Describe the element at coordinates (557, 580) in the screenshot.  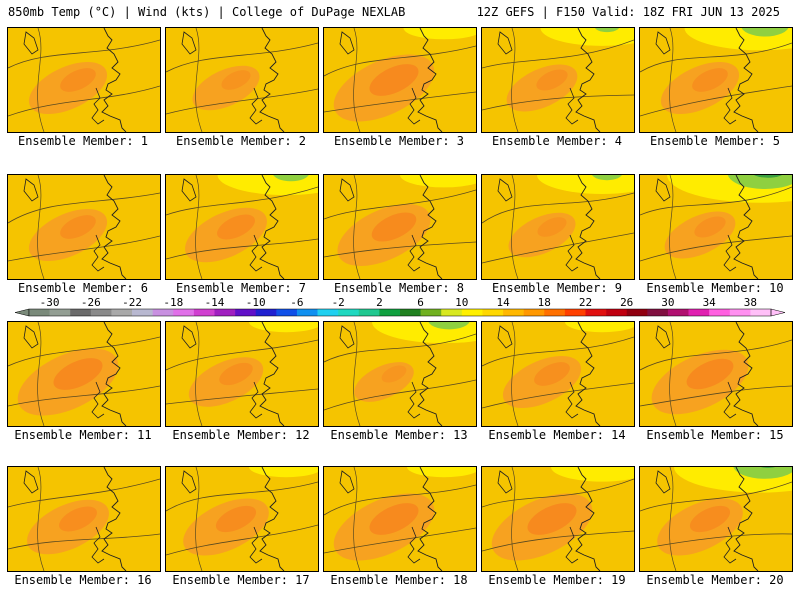
I see `ensemble-member-label: Ensemble Member: 19` at that location.